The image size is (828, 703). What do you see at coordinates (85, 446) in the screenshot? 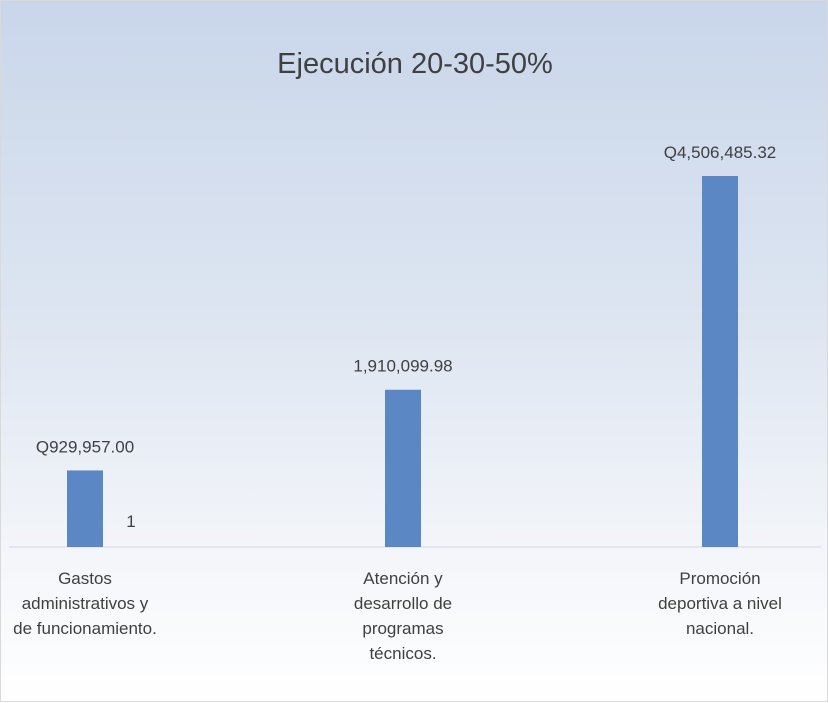
I see `data-label: Q929,957.00` at bounding box center [85, 446].